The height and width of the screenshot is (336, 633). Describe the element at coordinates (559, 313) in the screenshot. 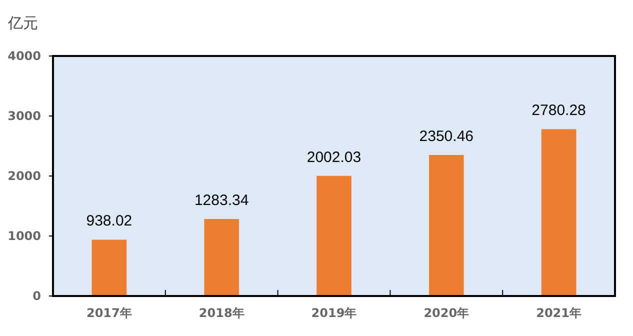

I see `x-tick-label: 2021年` at that location.